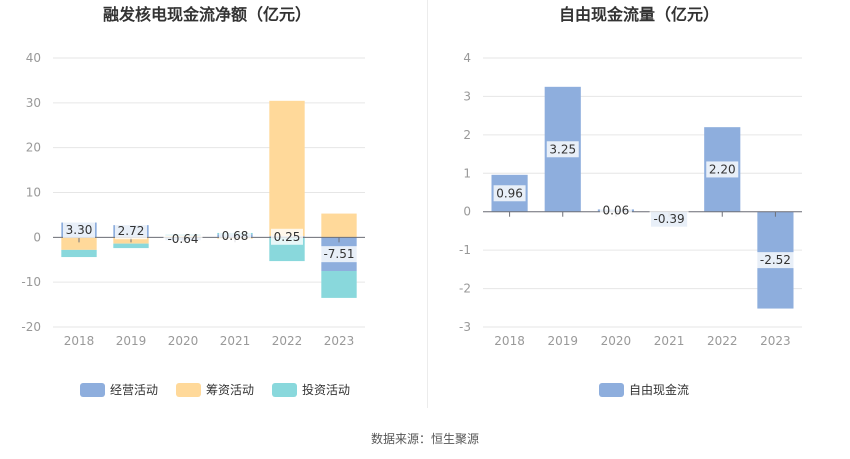 Image resolution: width=850 pixels, height=459 pixels. I want to click on y-tick-label: 3, so click(467, 96).